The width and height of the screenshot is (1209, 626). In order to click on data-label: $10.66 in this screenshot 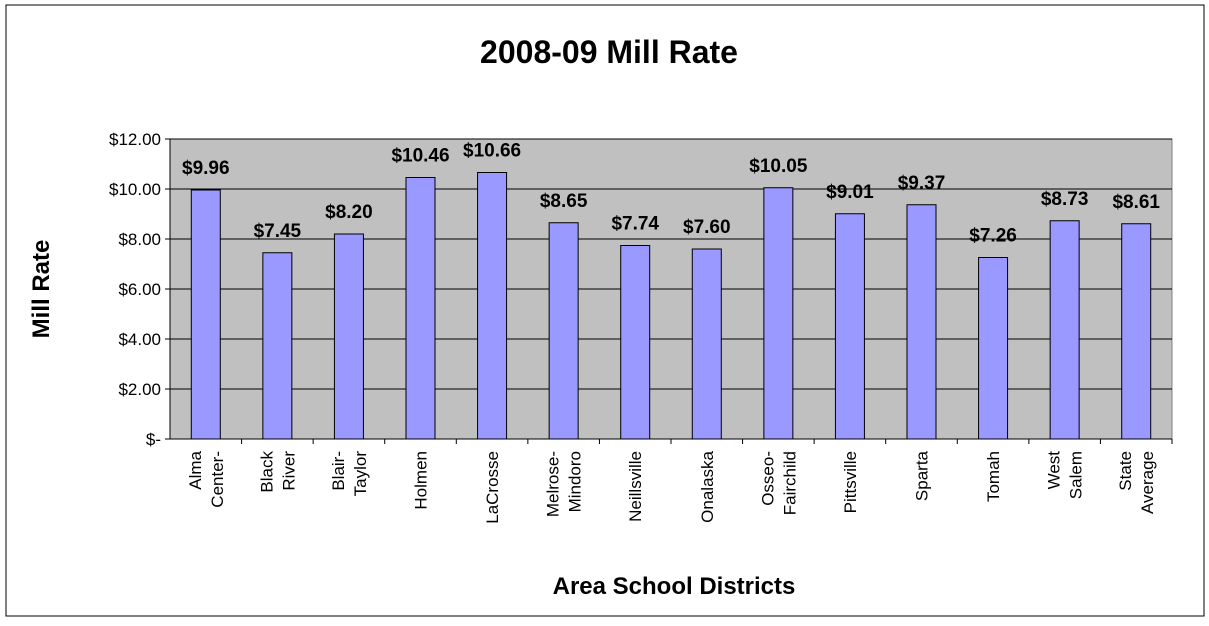, I will do `click(492, 151)`.